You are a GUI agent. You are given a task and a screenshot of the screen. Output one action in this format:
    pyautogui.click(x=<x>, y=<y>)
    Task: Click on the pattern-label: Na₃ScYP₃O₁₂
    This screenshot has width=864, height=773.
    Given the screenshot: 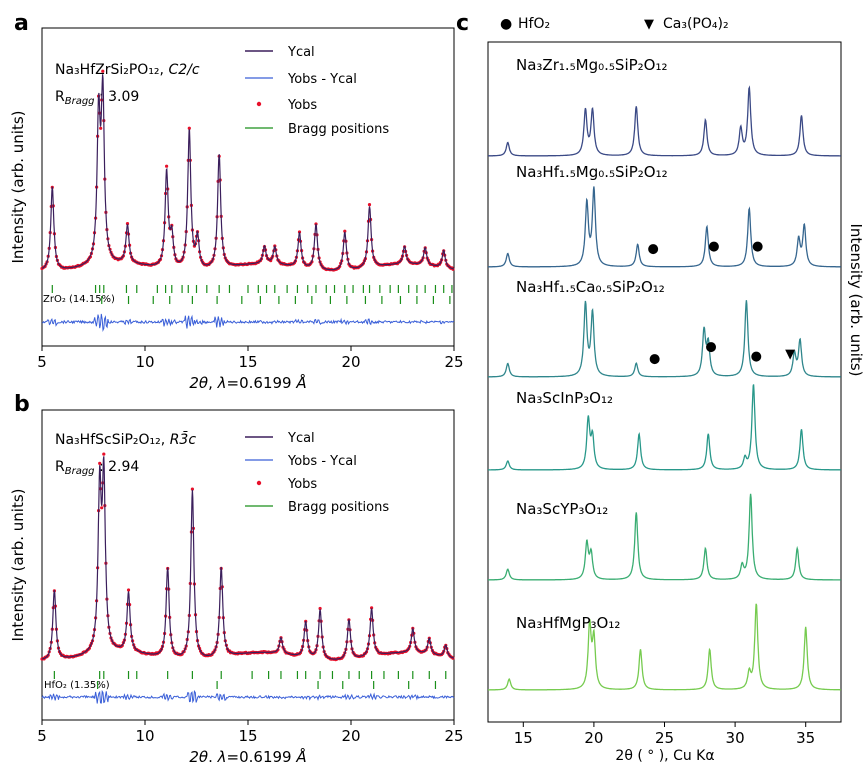 What is the action you would take?
    pyautogui.click(x=562, y=509)
    